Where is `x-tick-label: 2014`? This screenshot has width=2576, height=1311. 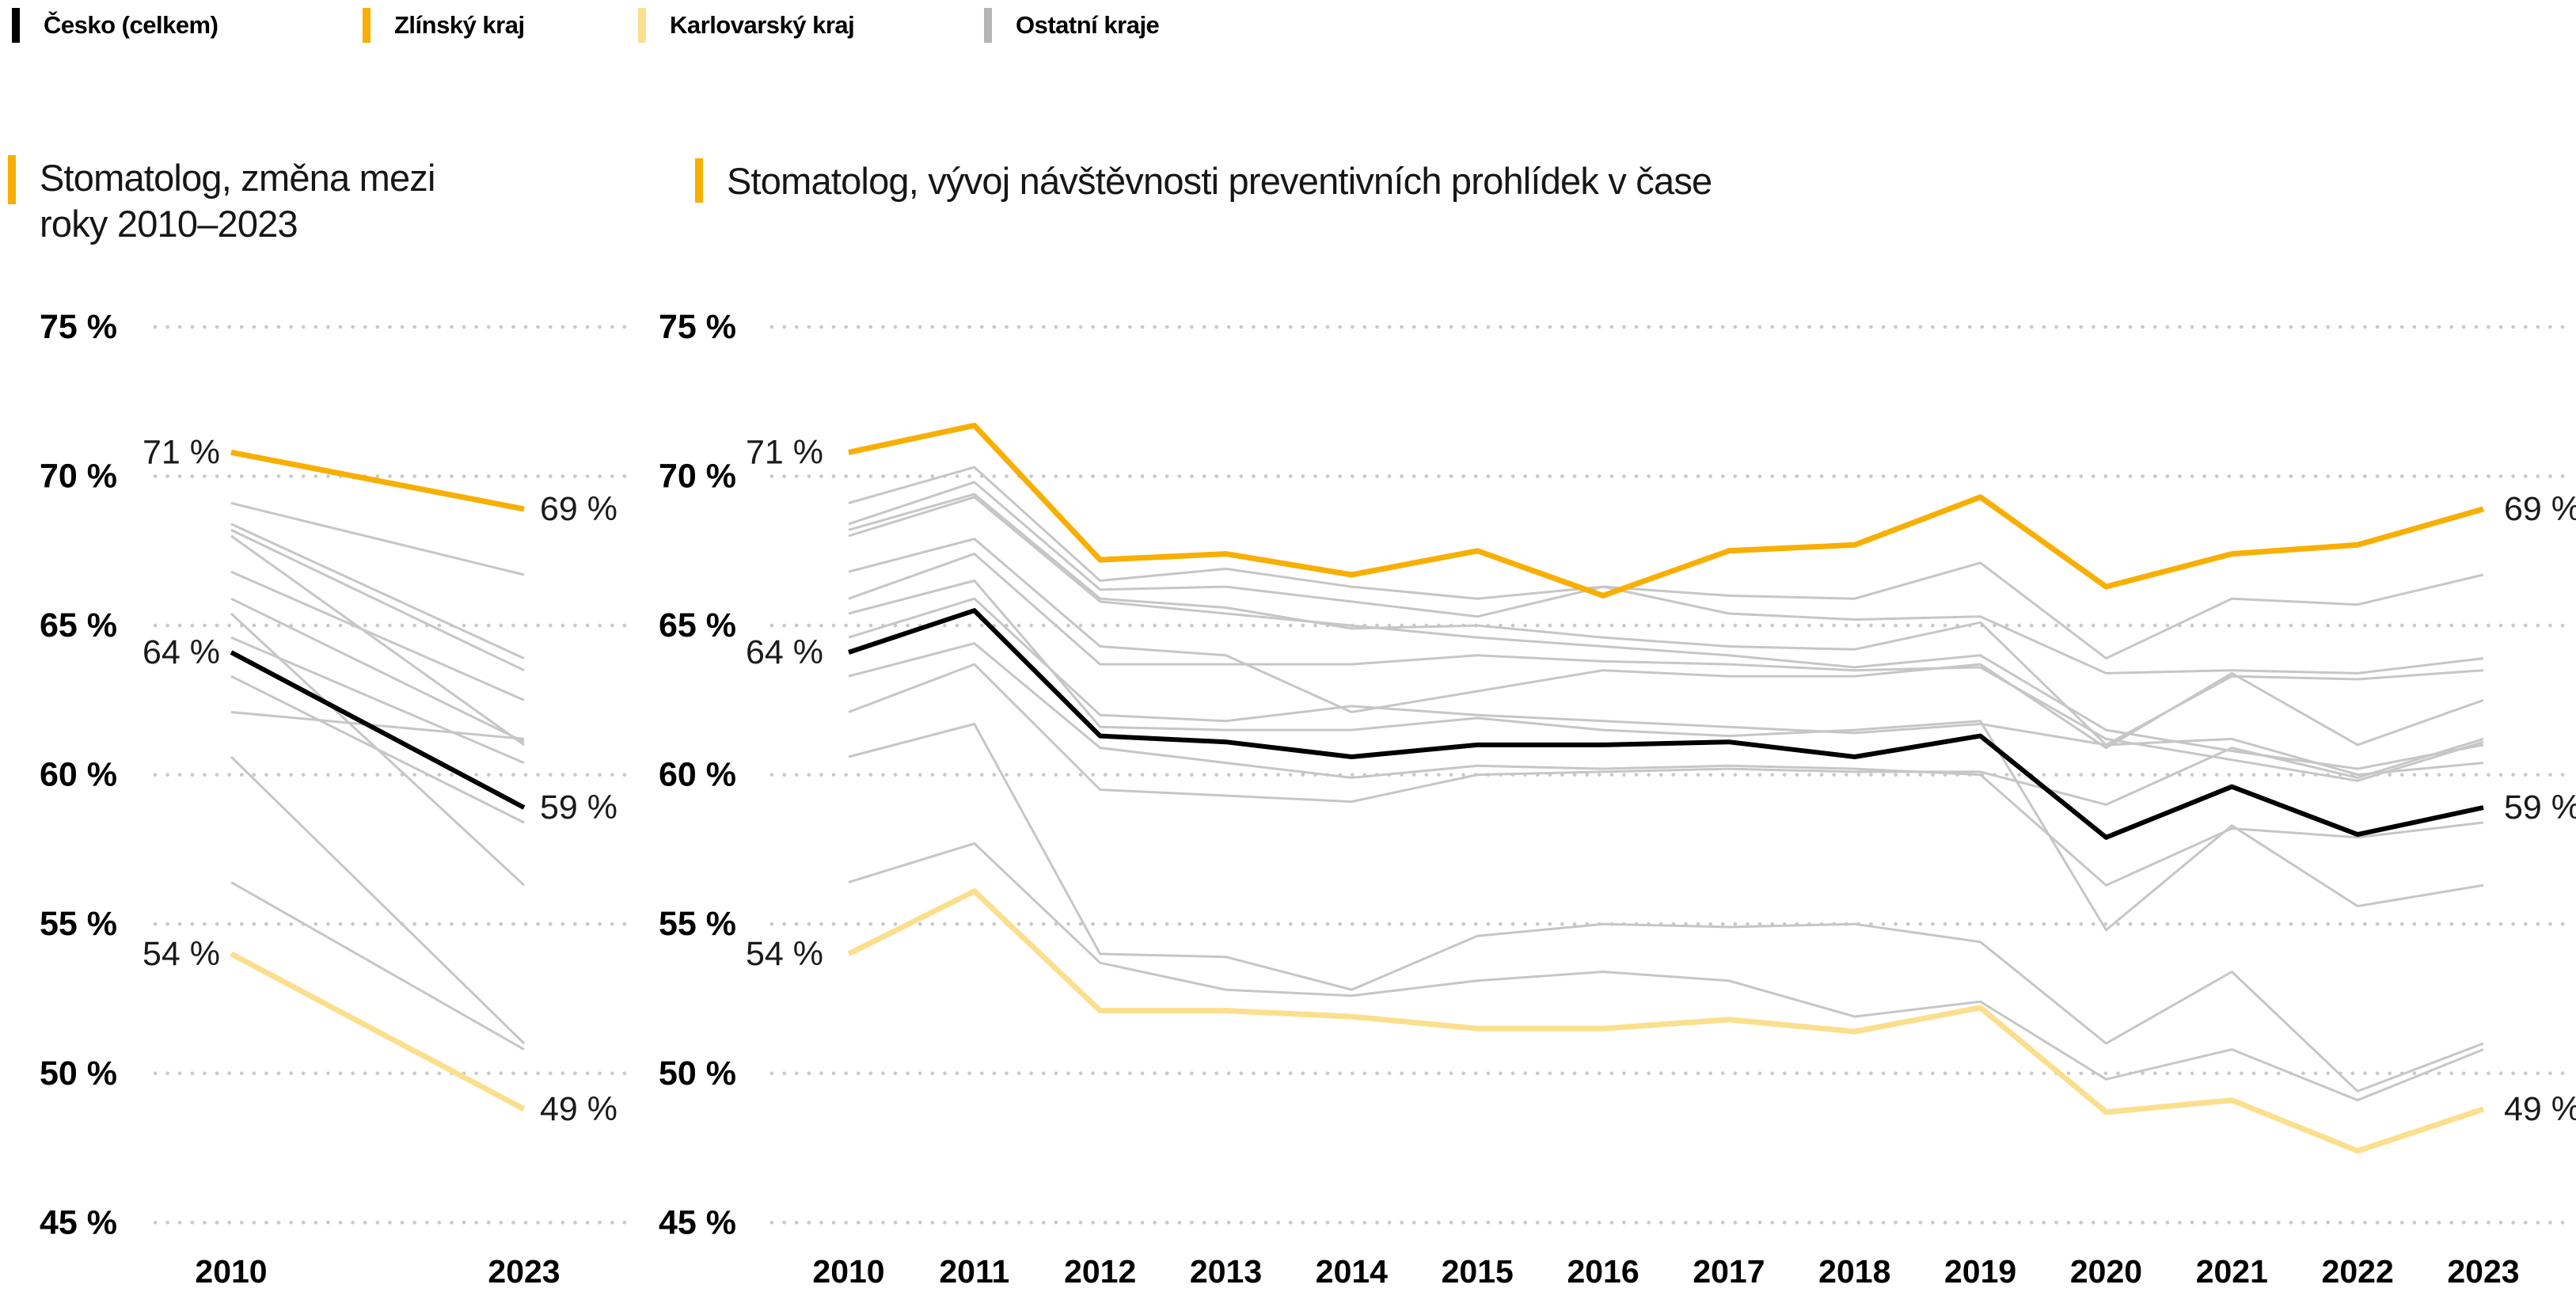 x-tick-label: 2014 is located at coordinates (1352, 1271).